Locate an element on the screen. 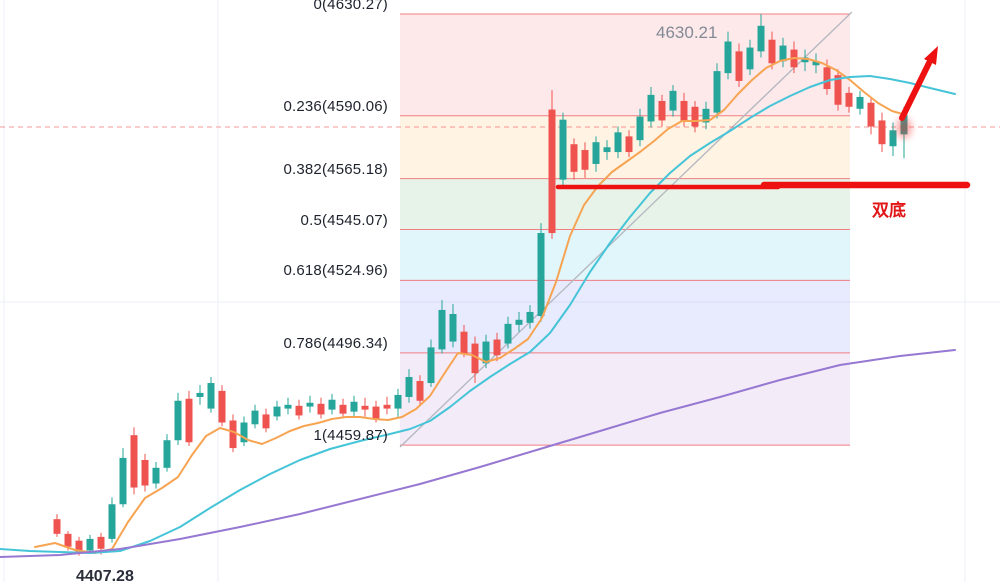 Image resolution: width=1000 pixels, height=582 pixels. hand-drawn-annotations is located at coordinates (763, 118).